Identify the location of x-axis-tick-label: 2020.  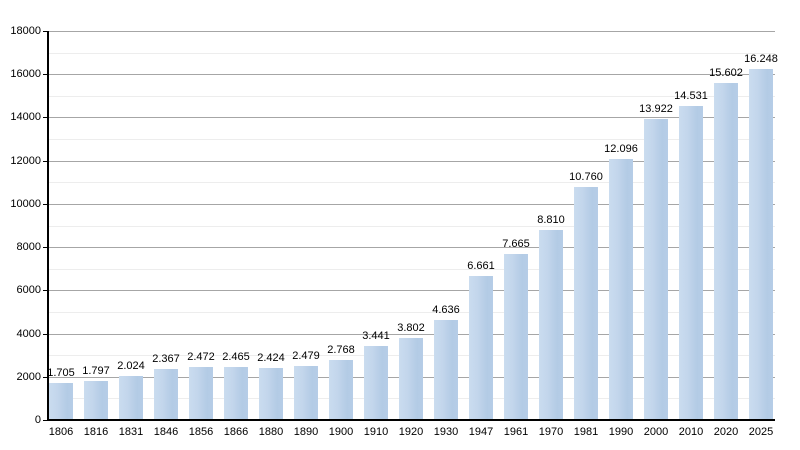
(726, 432).